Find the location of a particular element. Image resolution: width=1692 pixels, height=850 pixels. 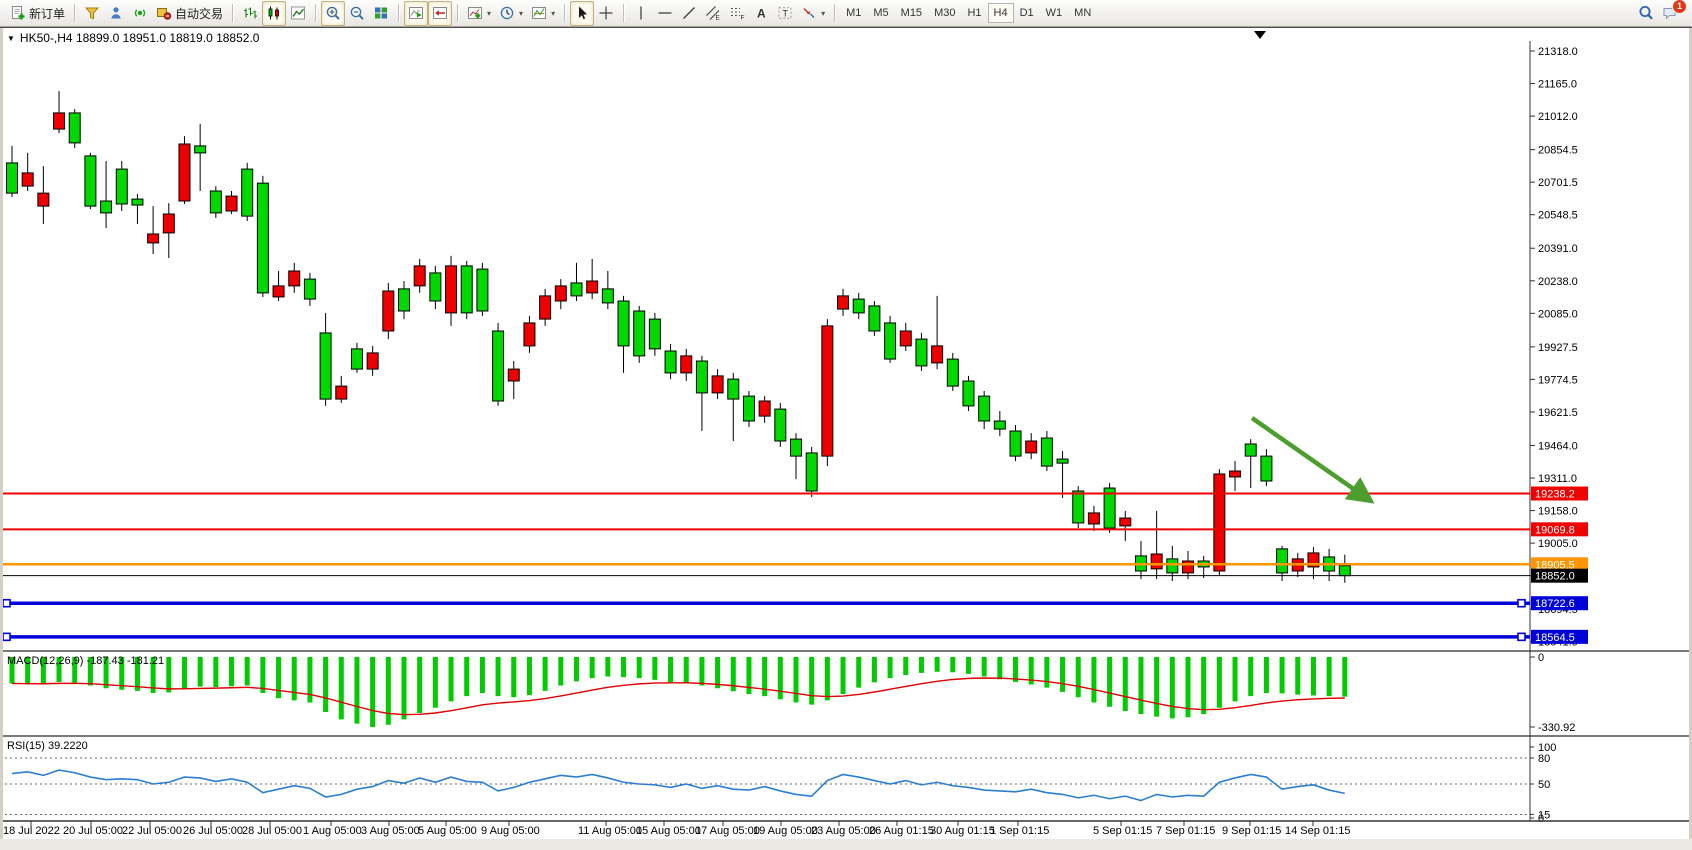

line-chart-button is located at coordinates (298, 13).